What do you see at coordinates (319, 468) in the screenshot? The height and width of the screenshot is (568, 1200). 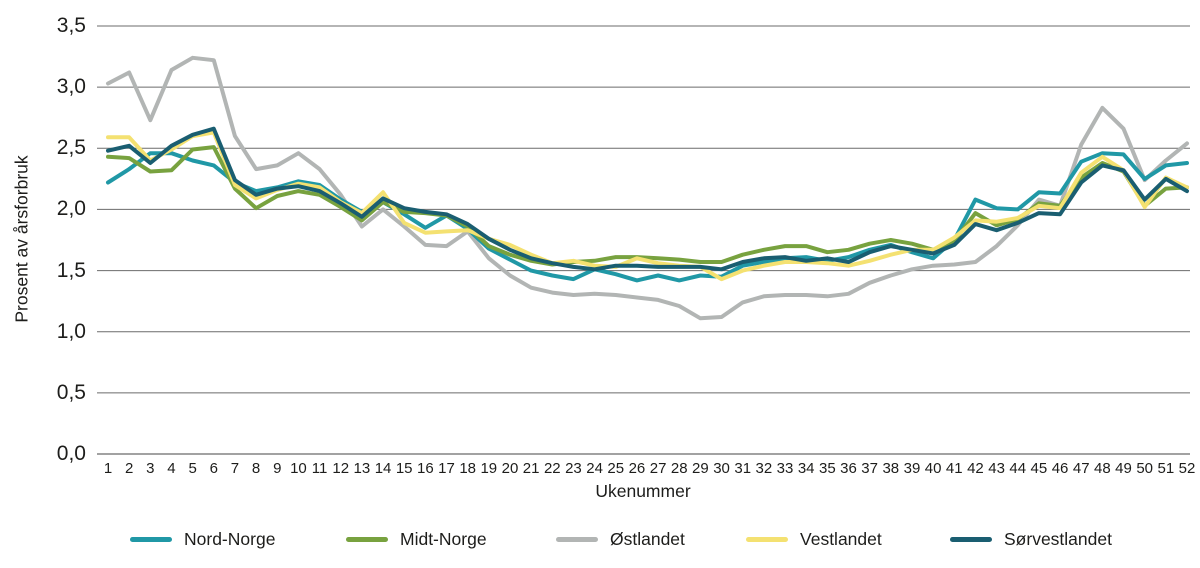 I see `x-tick-label: 11` at bounding box center [319, 468].